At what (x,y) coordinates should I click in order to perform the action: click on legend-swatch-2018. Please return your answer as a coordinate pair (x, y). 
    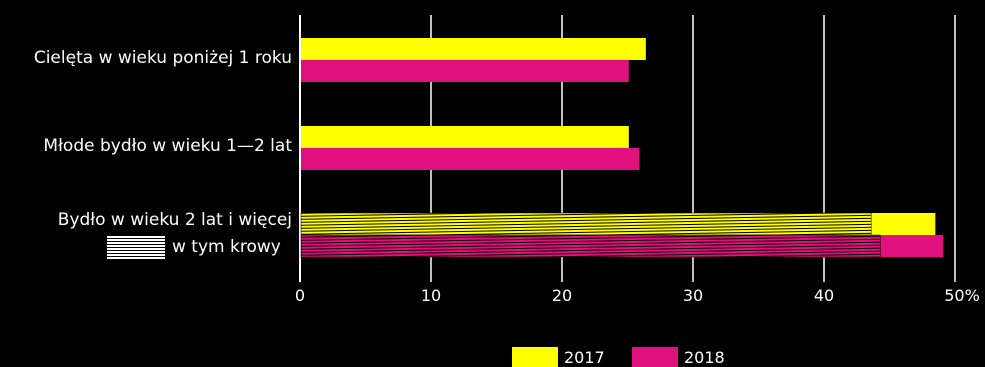
    Looking at the image, I should click on (655, 357).